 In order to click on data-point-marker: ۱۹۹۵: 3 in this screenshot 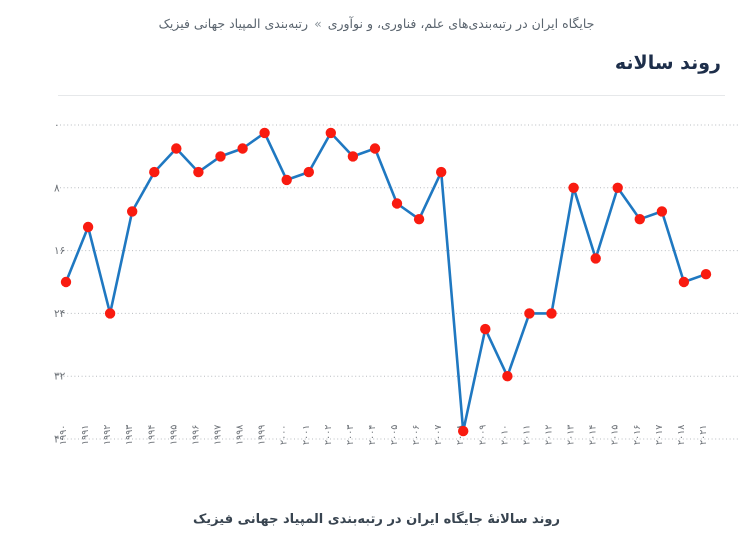, I will do `click(176, 148)`.